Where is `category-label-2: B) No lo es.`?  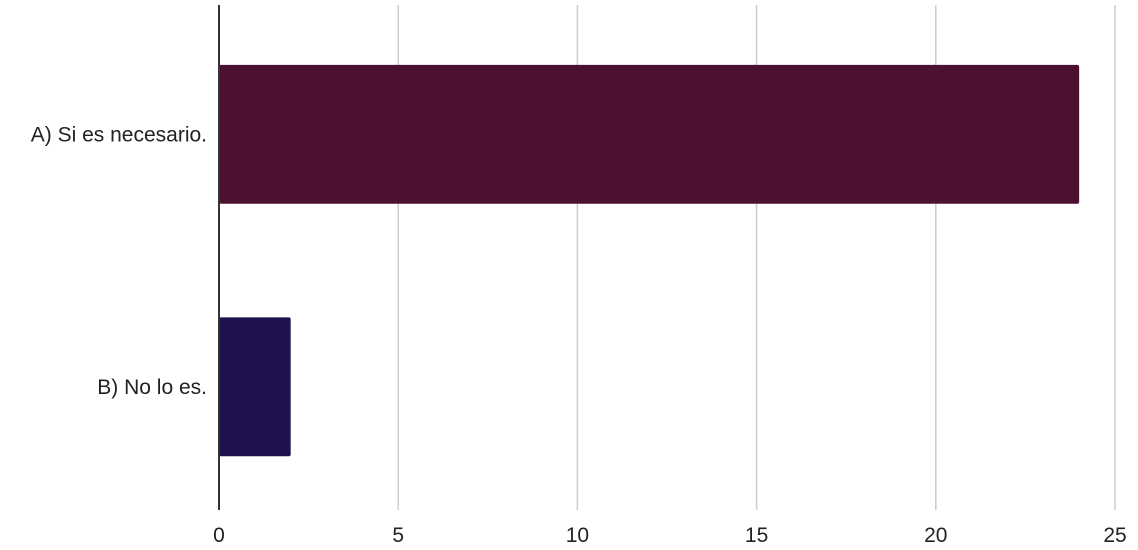
category-label-2: B) No lo es. is located at coordinates (152, 387).